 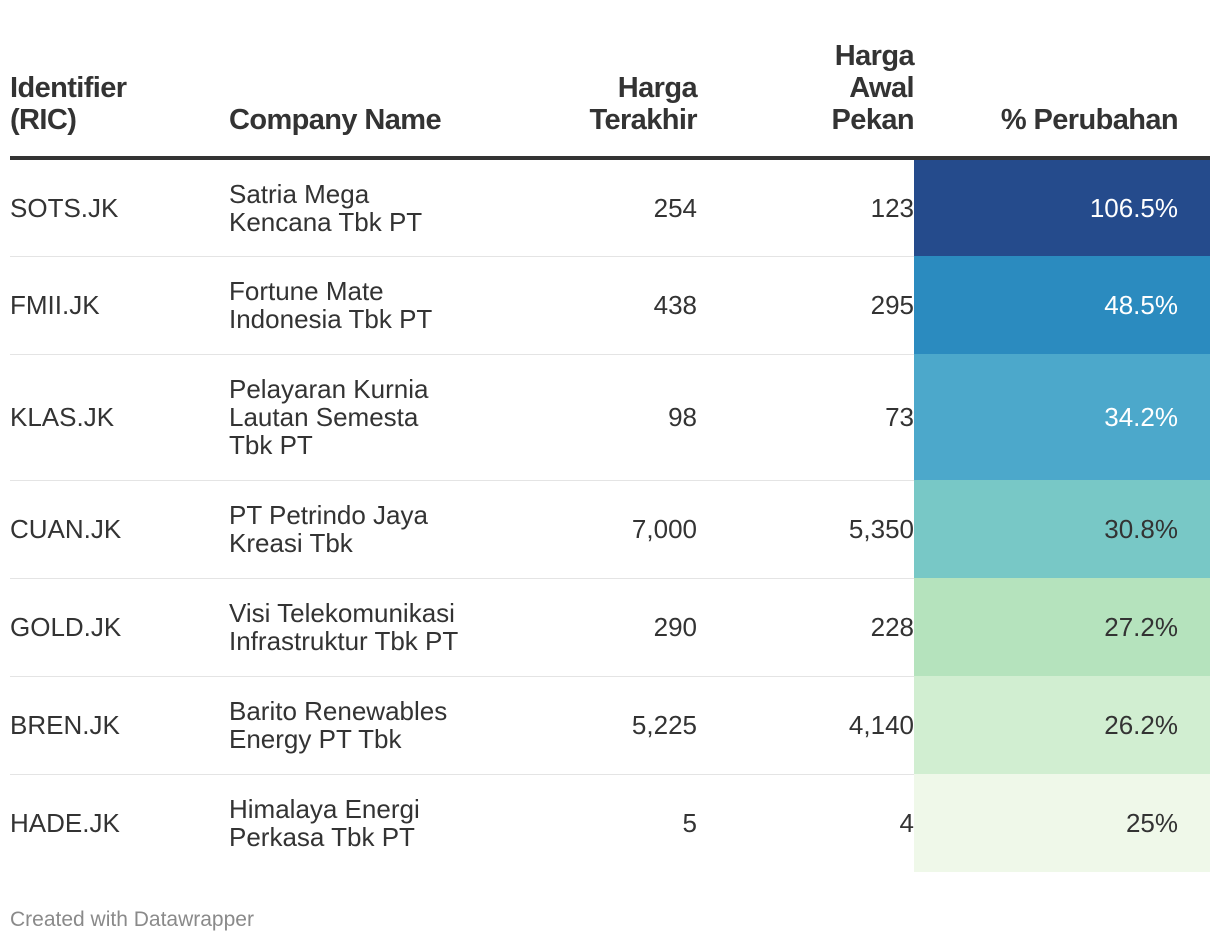 I want to click on cell-last-price: 290, so click(x=596, y=627).